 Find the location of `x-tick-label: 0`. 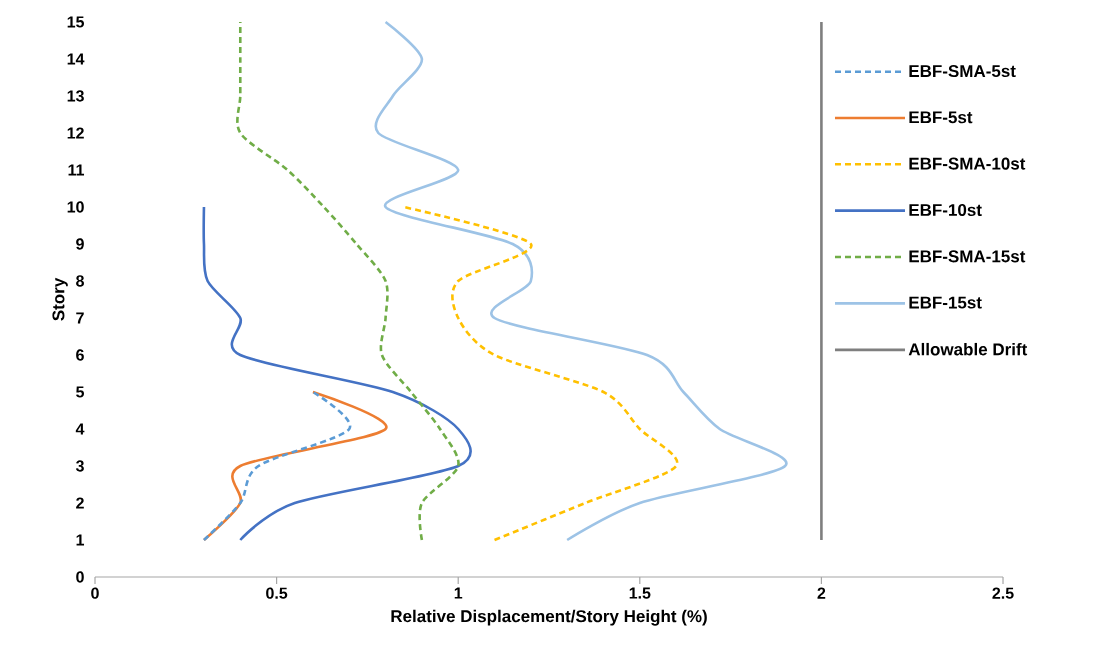

x-tick-label: 0 is located at coordinates (95, 593).